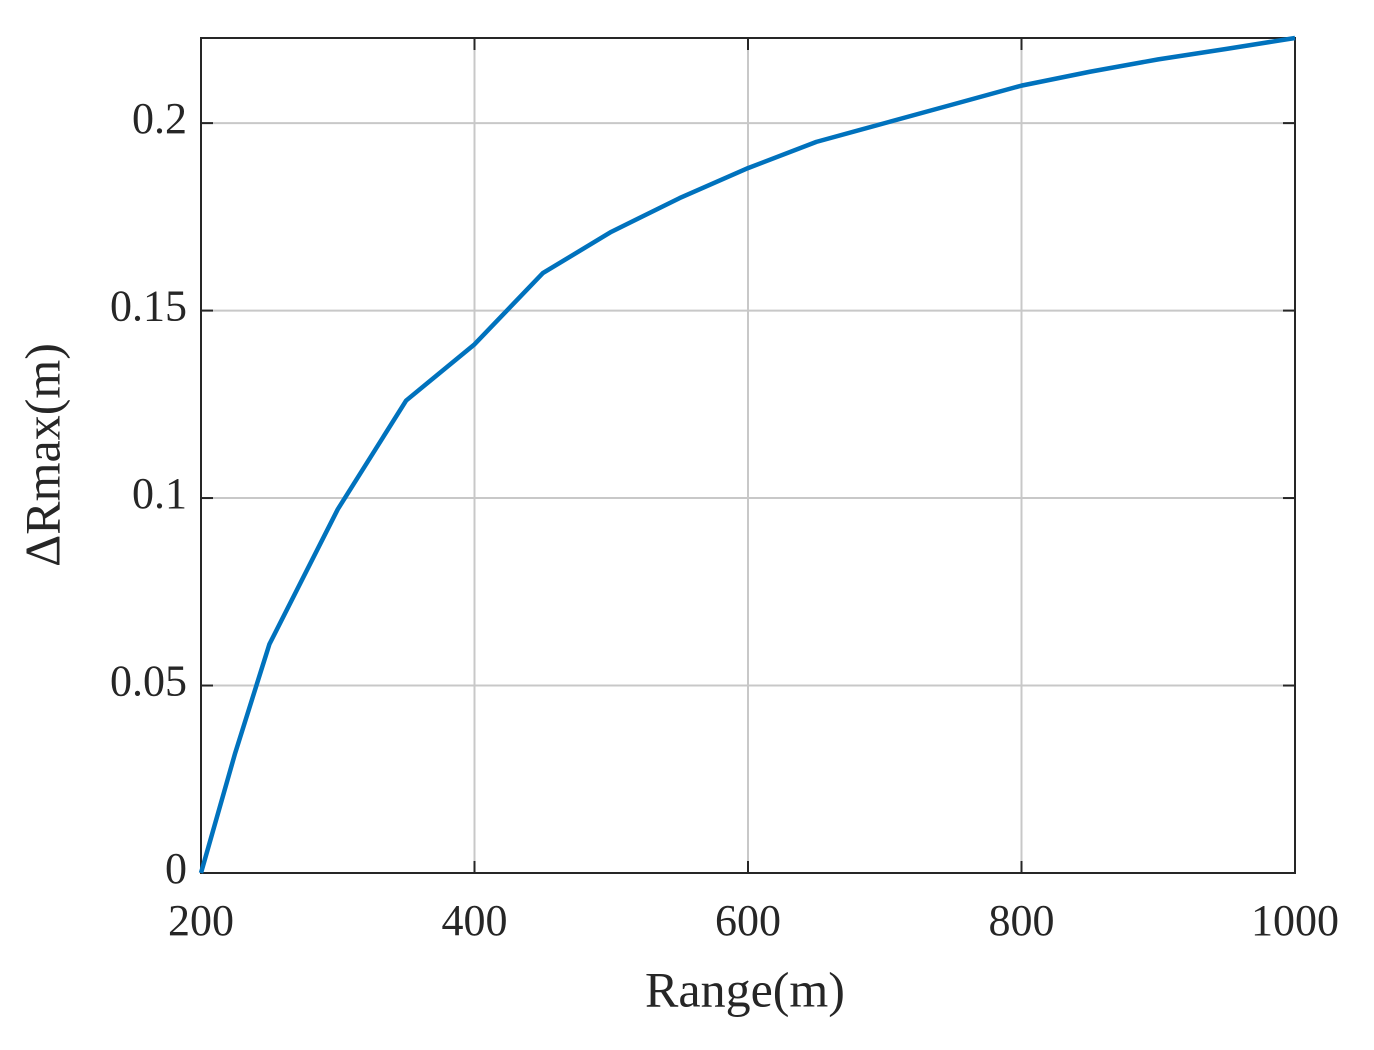 This screenshot has height=1050, width=1374. Describe the element at coordinates (148, 306) in the screenshot. I see `y-tick-label: 0.15` at that location.